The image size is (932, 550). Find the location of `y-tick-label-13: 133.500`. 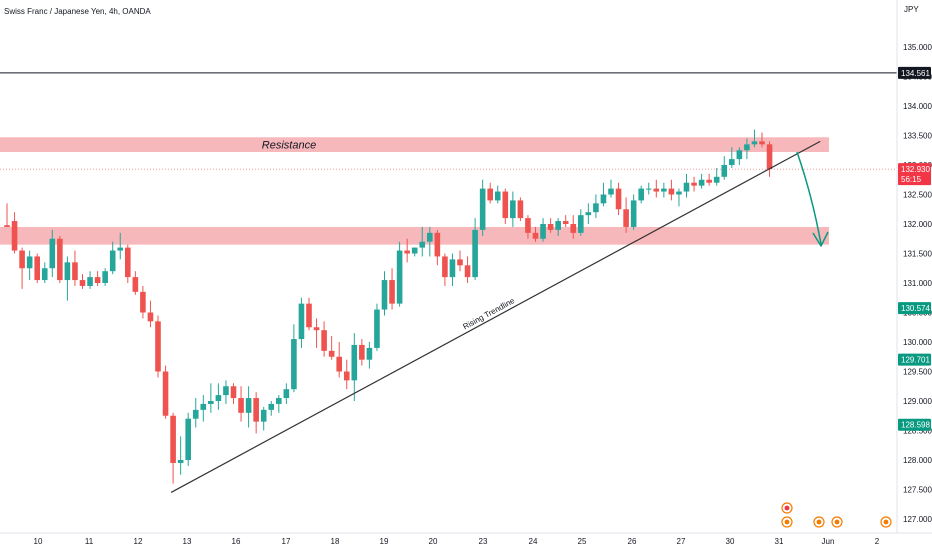

y-tick-label-13: 133.500 is located at coordinates (917, 136).